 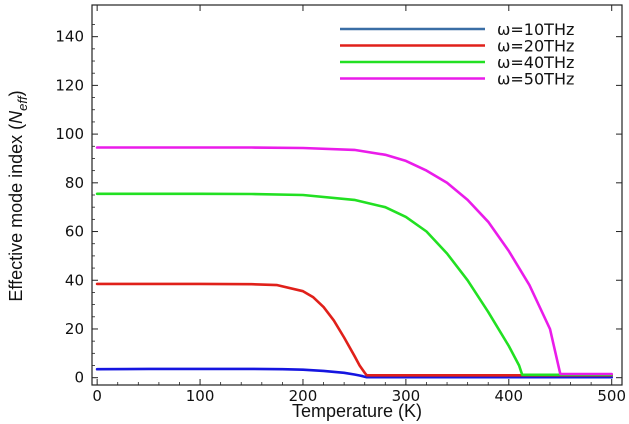 What do you see at coordinates (69, 134) in the screenshot?
I see `y-tick-label: 100` at bounding box center [69, 134].